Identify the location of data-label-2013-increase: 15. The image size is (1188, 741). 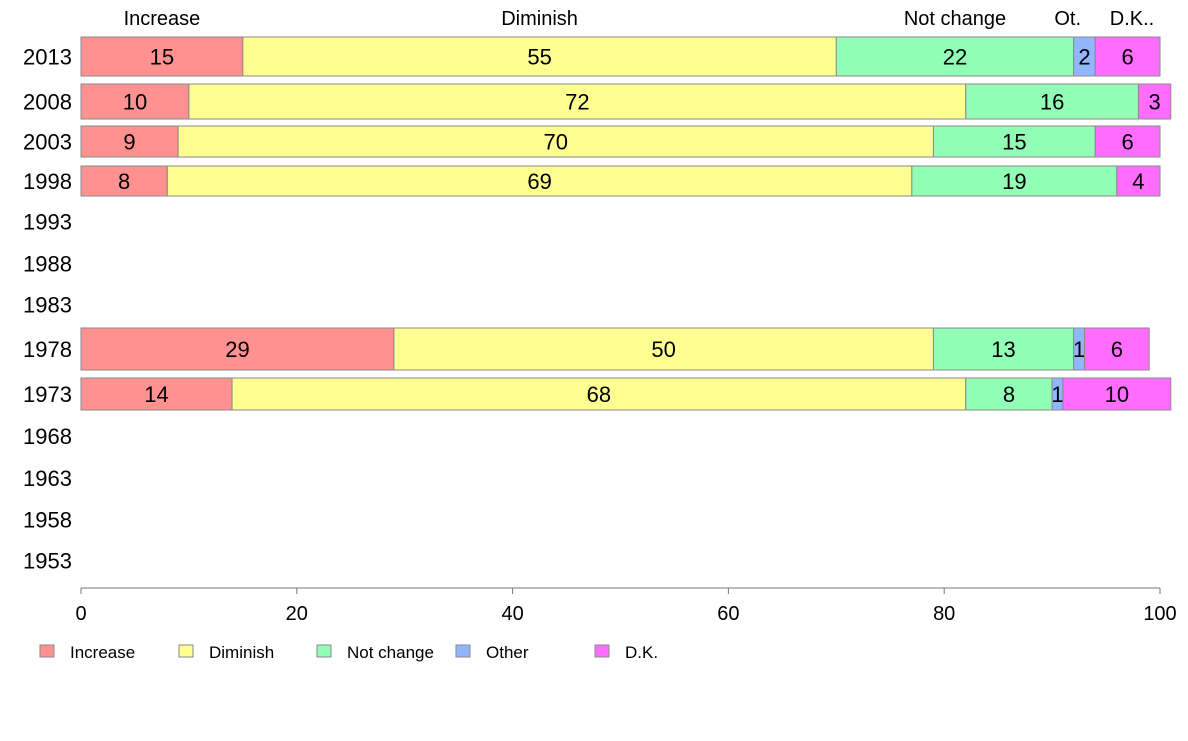
(162, 57).